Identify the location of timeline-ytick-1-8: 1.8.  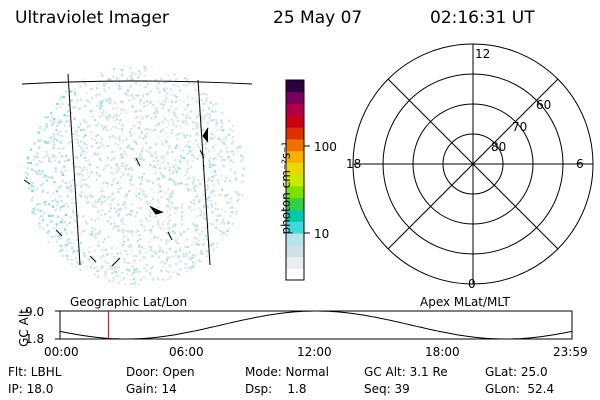
(35, 339).